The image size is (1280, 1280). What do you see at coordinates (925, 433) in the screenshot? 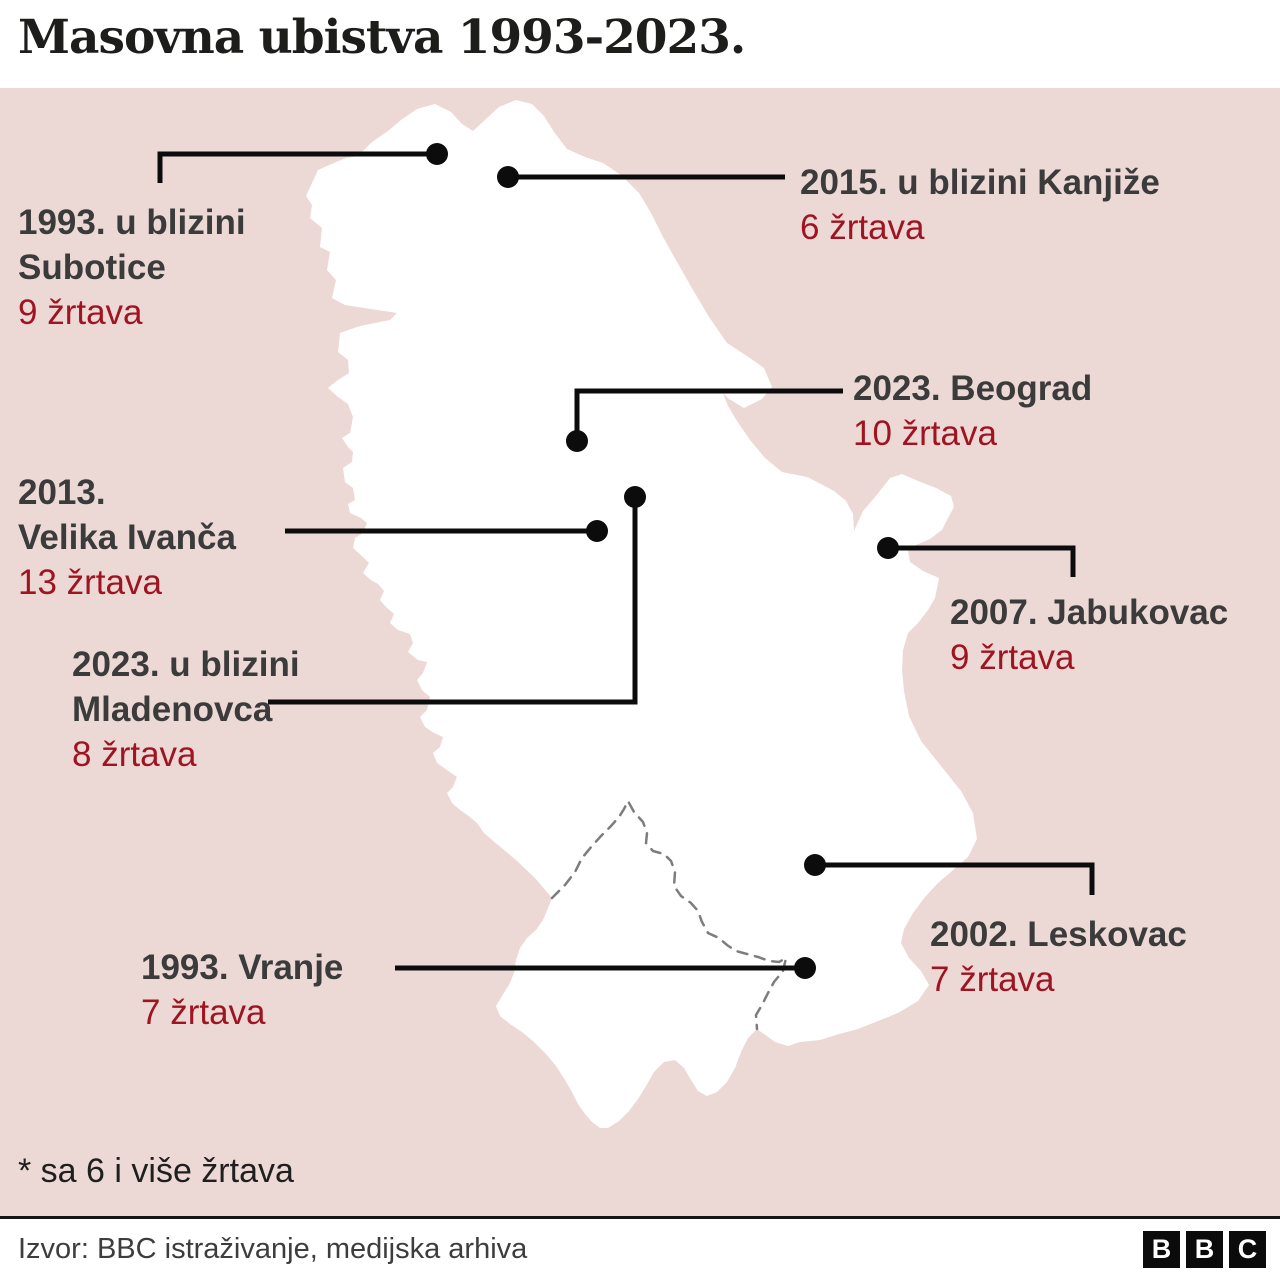
I see `victims-beograd: 10 žrtava` at bounding box center [925, 433].